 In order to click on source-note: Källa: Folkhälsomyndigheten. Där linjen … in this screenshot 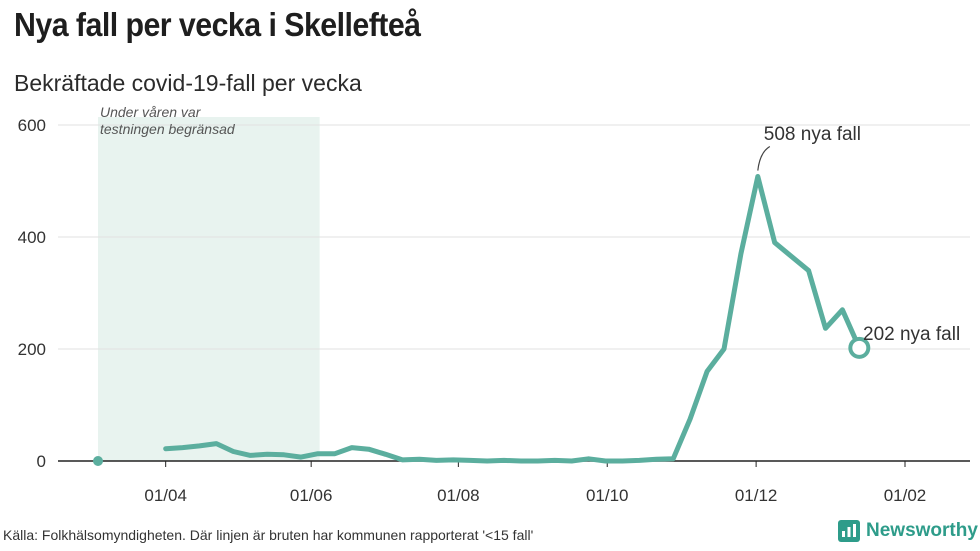, I will do `click(268, 535)`.